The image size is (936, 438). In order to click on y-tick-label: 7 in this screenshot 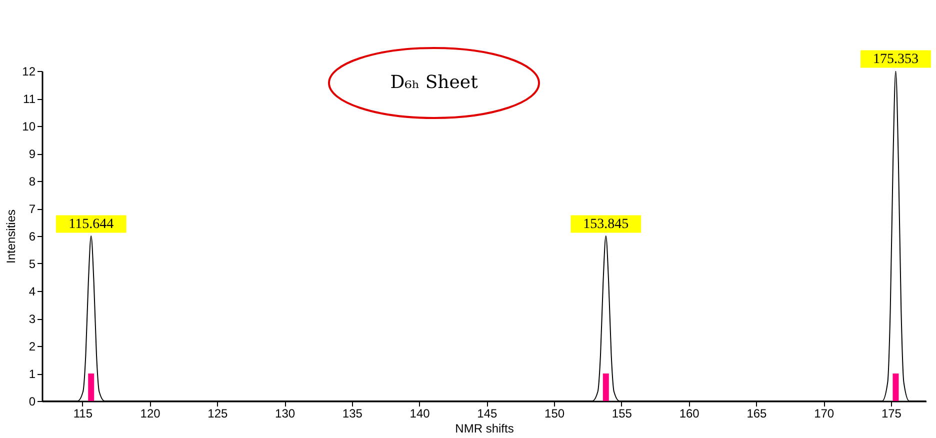, I will do `click(32, 209)`.